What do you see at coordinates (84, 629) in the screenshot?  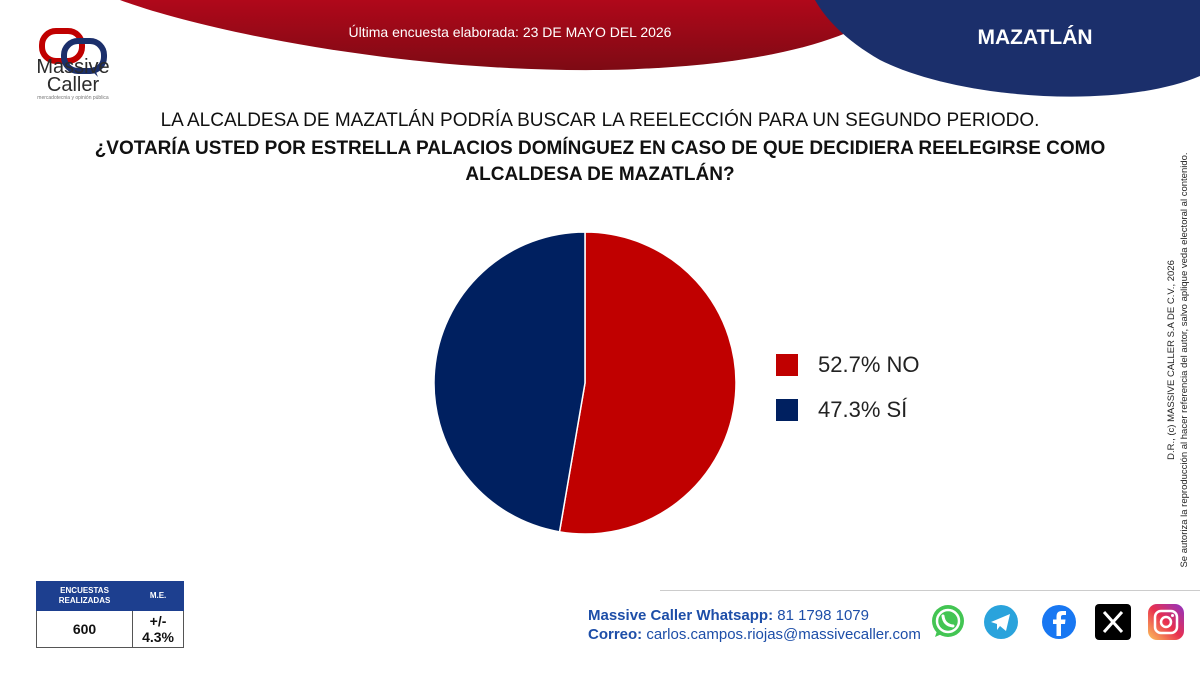 I see `surveys-value: 600` at bounding box center [84, 629].